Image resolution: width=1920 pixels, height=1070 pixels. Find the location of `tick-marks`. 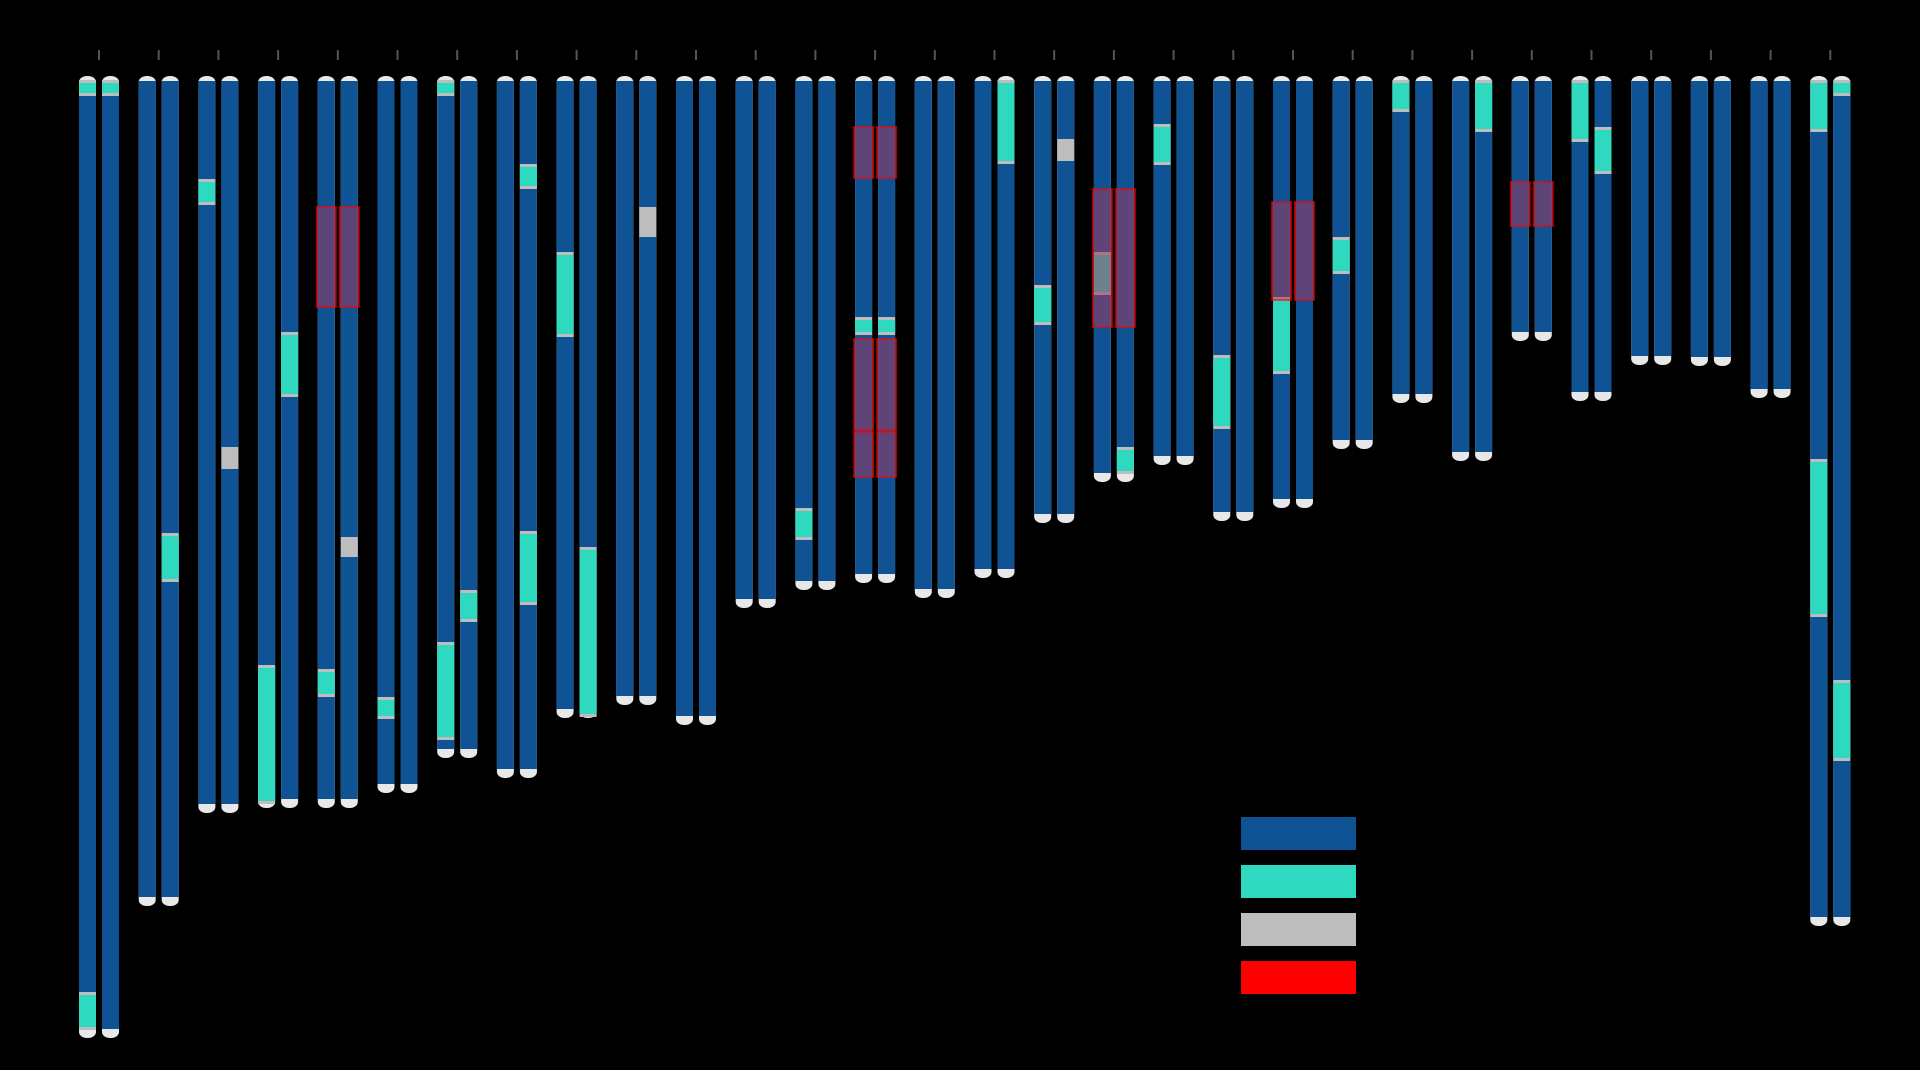

tick-marks is located at coordinates (965, 55).